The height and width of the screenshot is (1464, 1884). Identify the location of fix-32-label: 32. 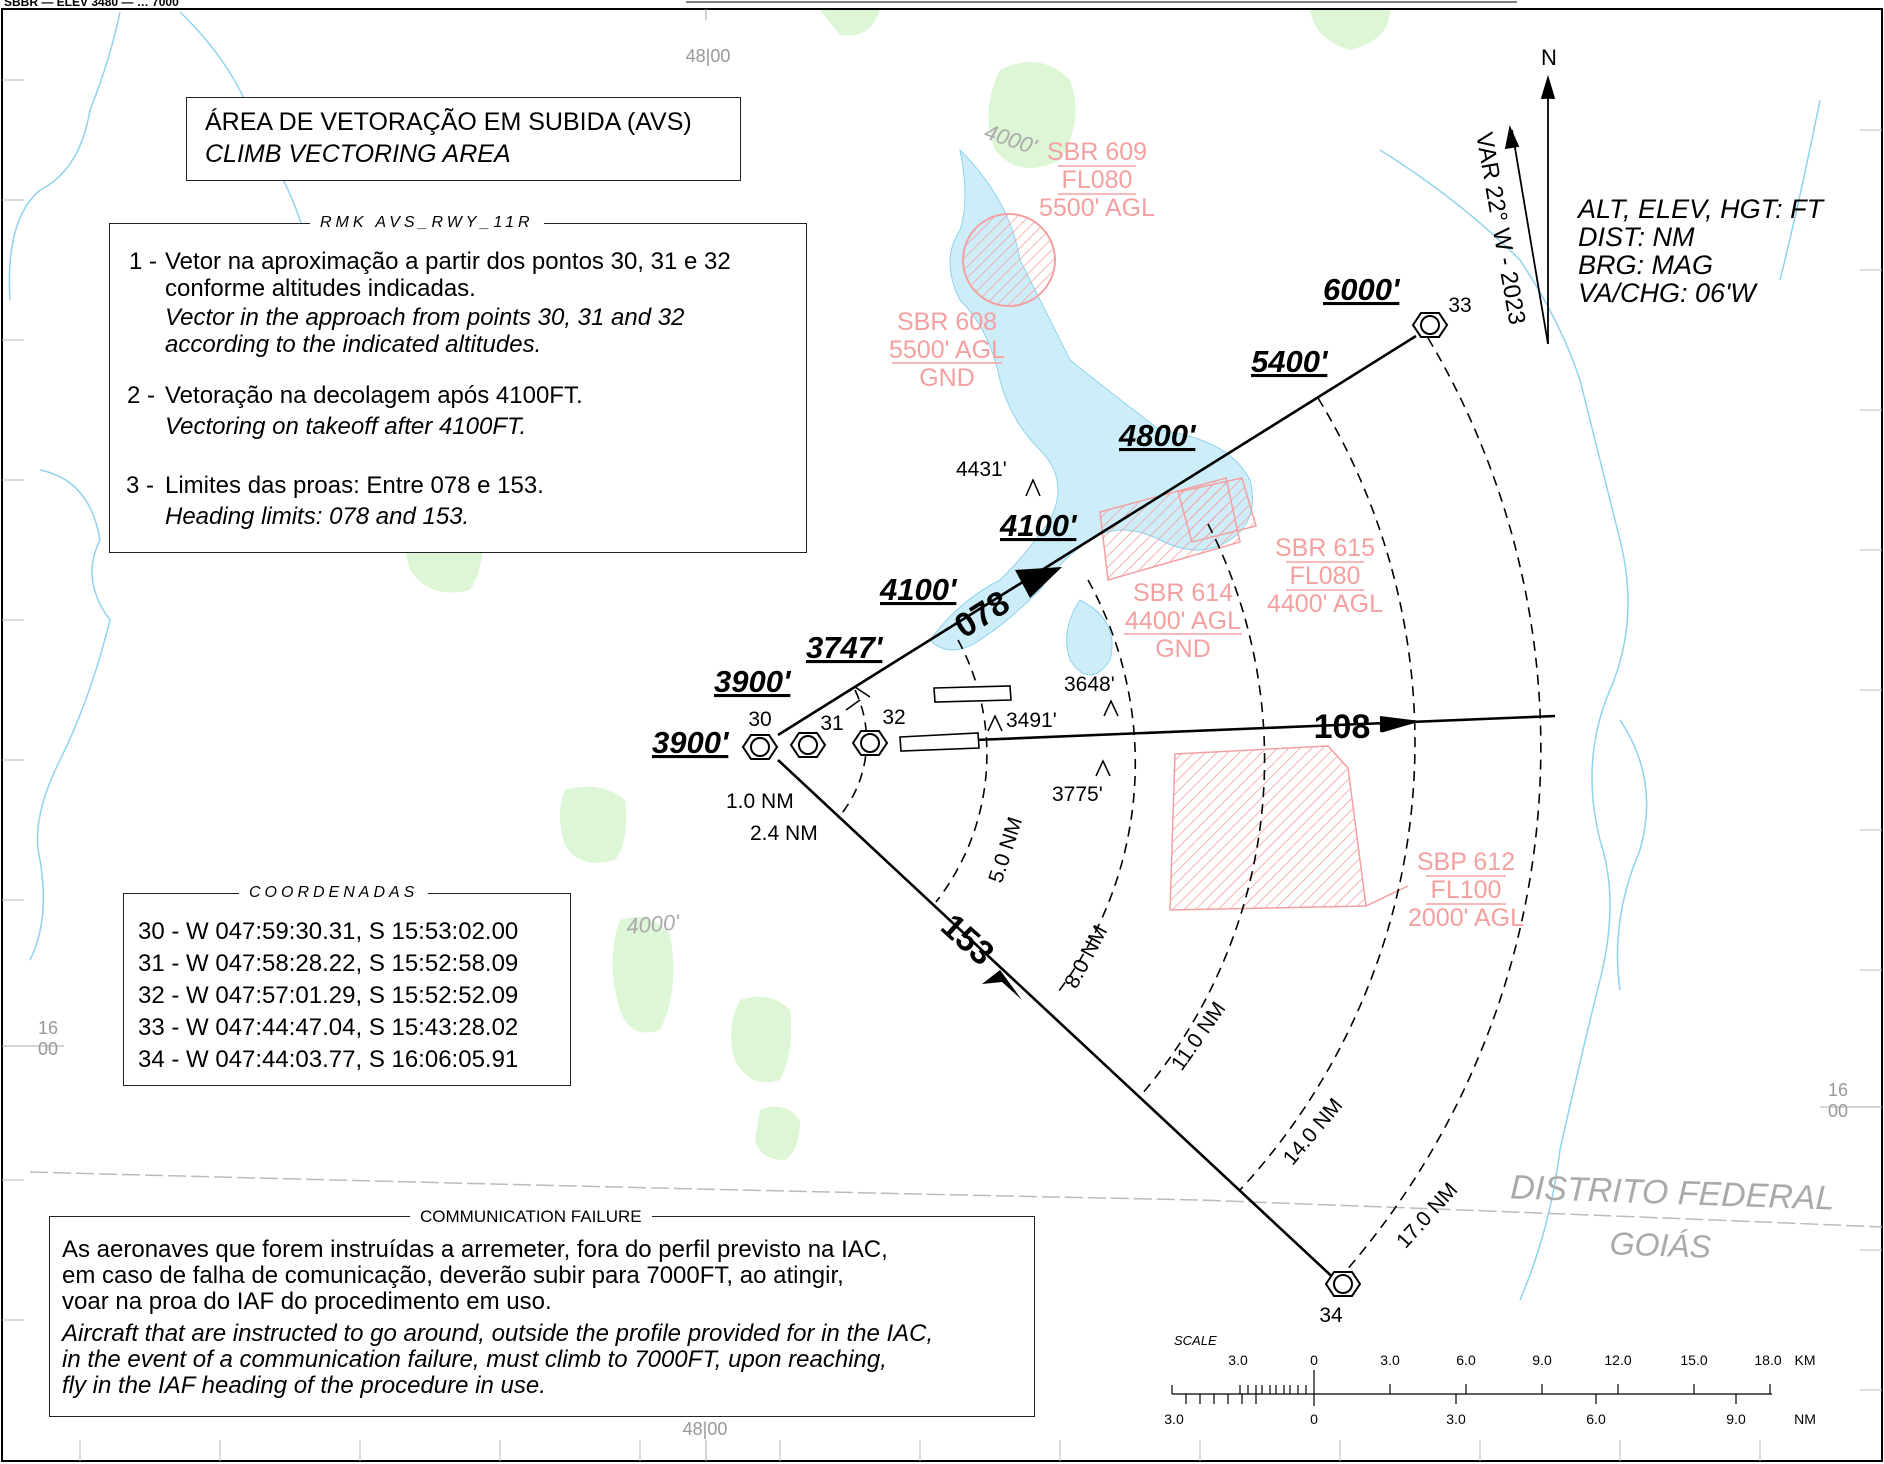
(893, 717).